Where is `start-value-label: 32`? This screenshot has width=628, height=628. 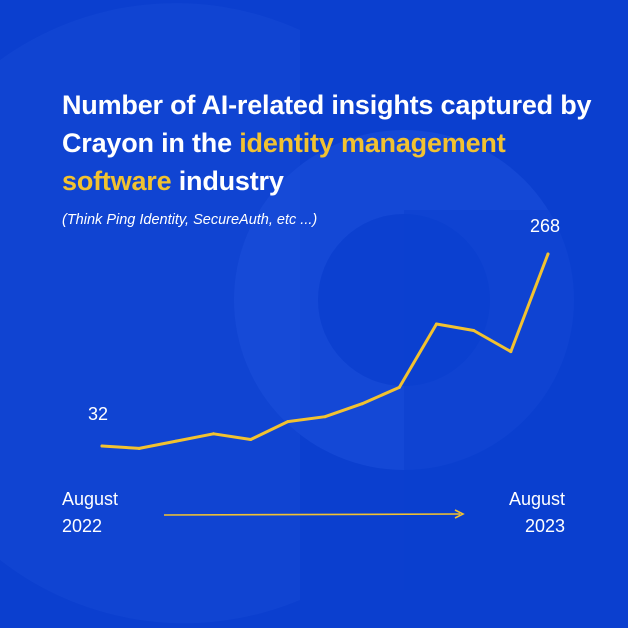
start-value-label: 32 is located at coordinates (98, 414).